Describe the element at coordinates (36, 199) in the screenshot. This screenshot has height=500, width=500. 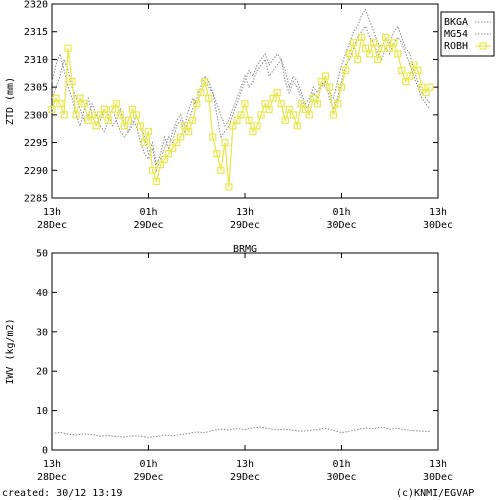
I see `y-tick-label: 2285` at that location.